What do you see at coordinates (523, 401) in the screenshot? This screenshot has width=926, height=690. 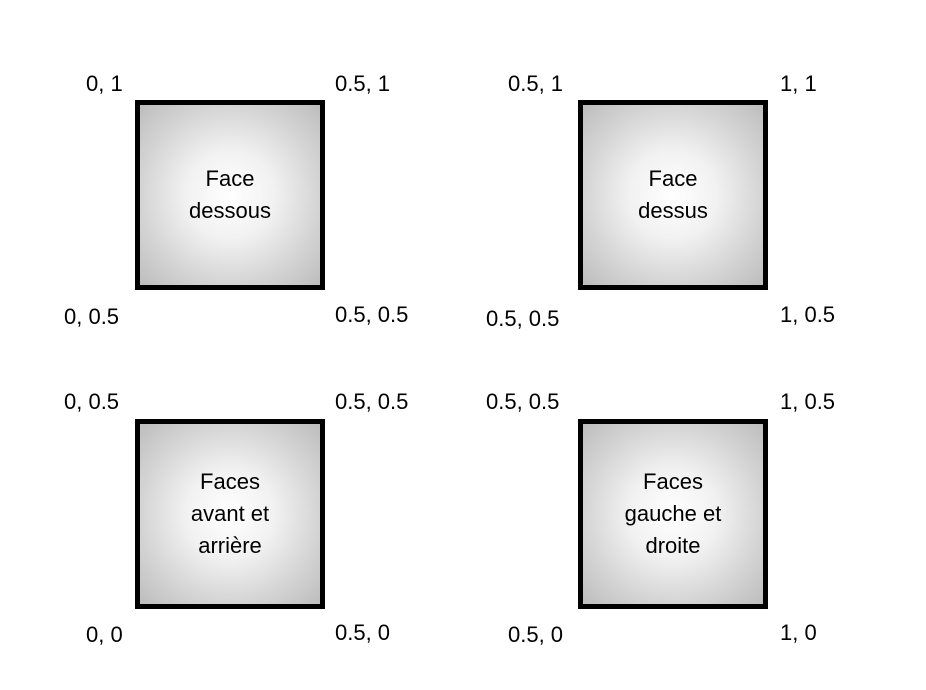 I see `corner-gauche-droite-top-left: 0.5, 0.5` at bounding box center [523, 401].